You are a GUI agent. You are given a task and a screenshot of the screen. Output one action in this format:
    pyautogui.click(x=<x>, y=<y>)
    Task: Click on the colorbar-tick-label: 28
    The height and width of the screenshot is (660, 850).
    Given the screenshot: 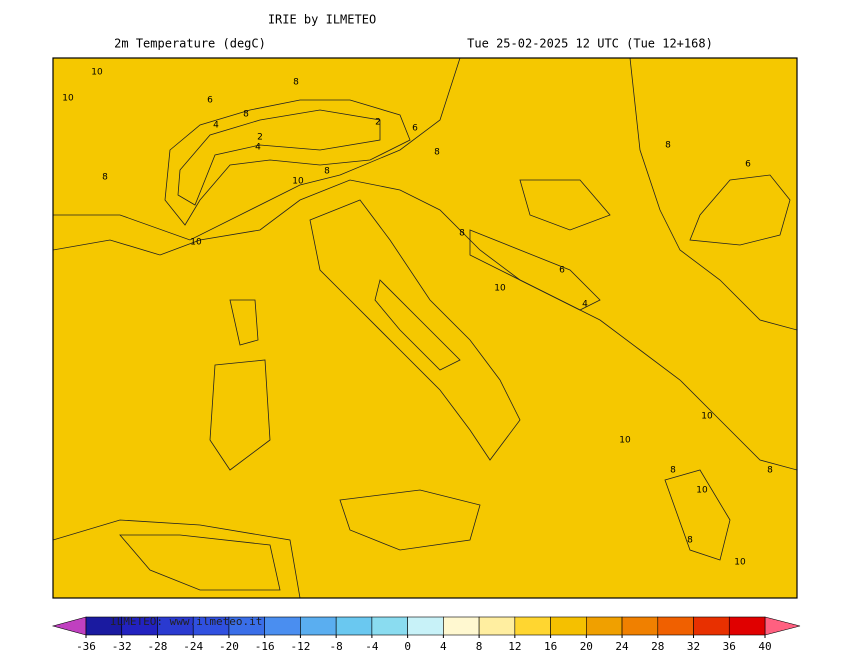 What is the action you would take?
    pyautogui.click(x=657, y=646)
    